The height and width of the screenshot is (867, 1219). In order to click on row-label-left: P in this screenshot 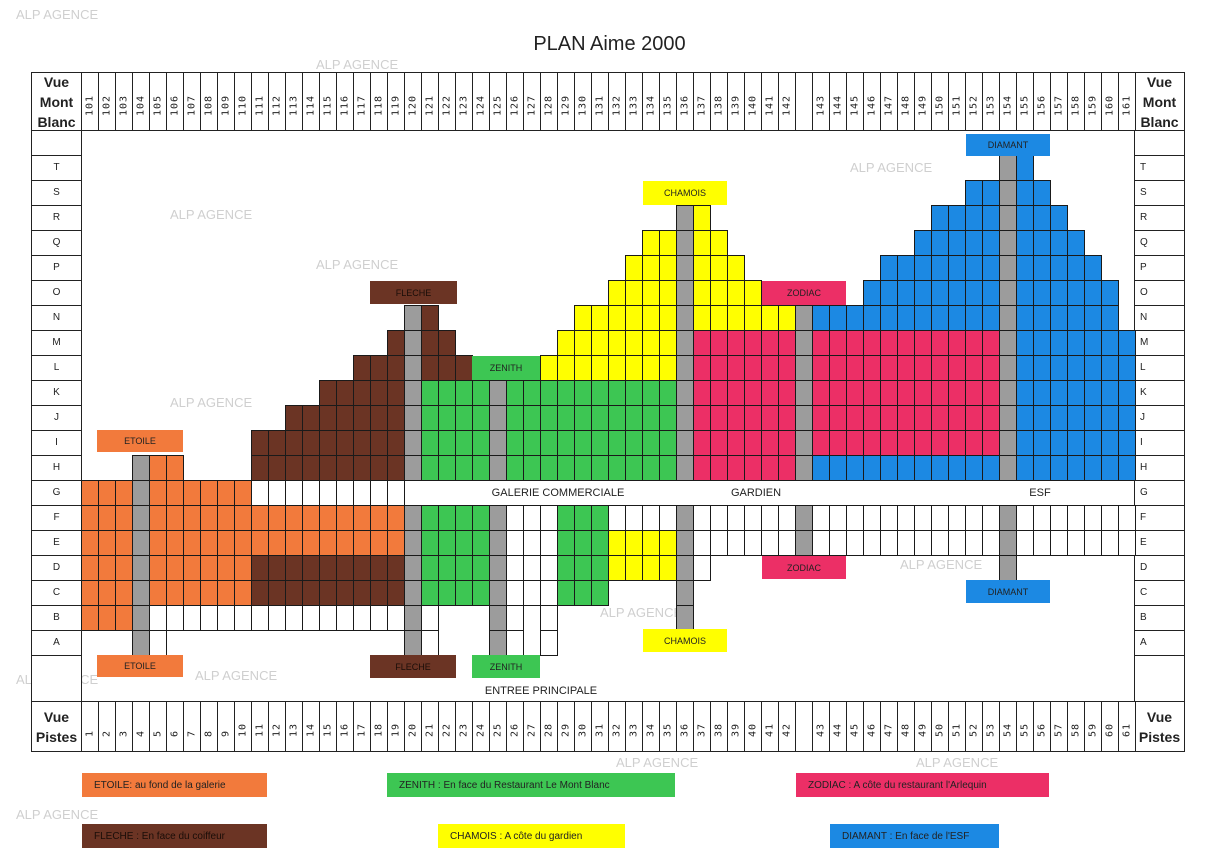, I will do `click(56, 268)`.